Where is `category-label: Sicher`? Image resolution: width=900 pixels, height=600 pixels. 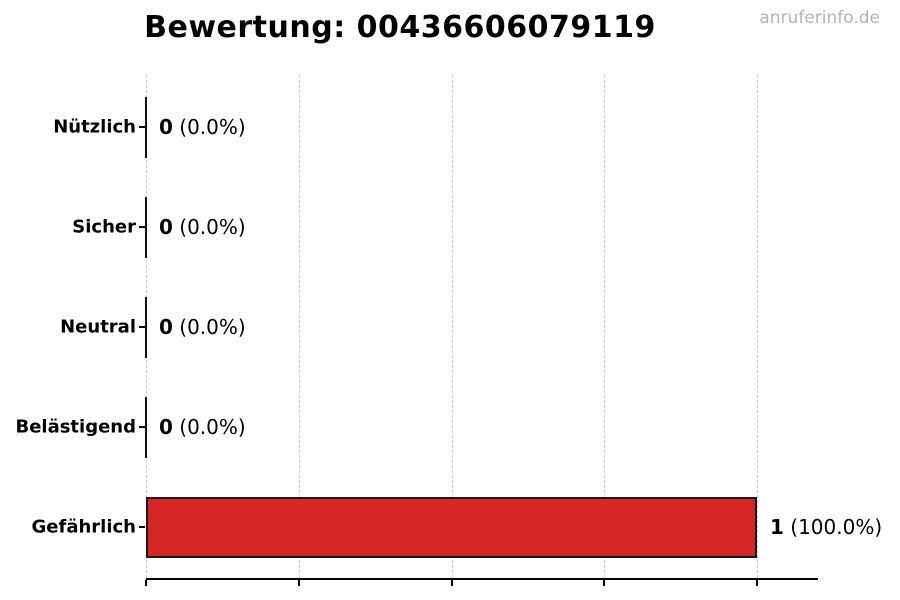 category-label: Sicher is located at coordinates (104, 227).